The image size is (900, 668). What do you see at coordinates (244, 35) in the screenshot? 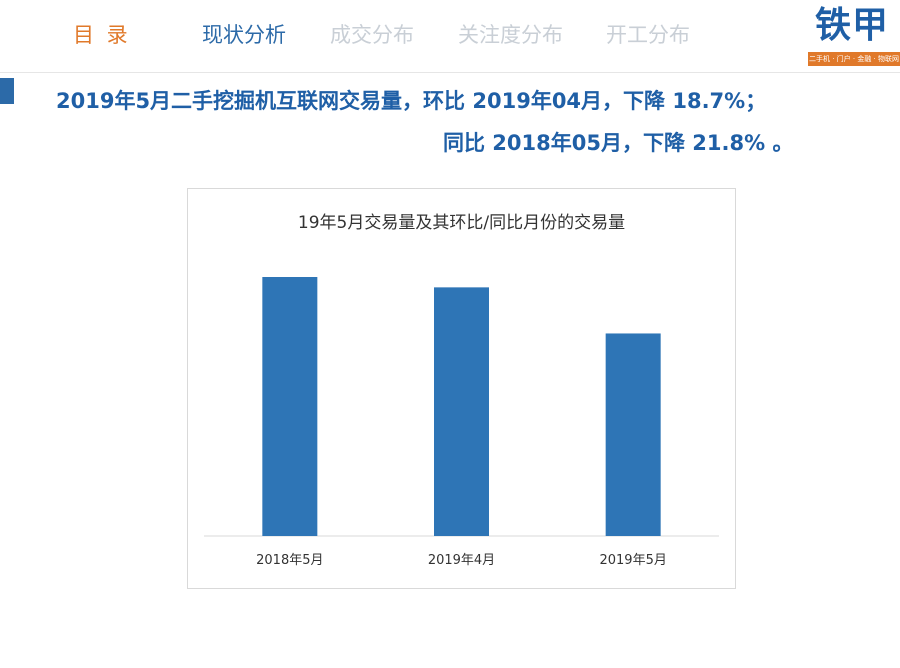
I see `nav-item-status-analysis: 现状分析` at bounding box center [244, 35].